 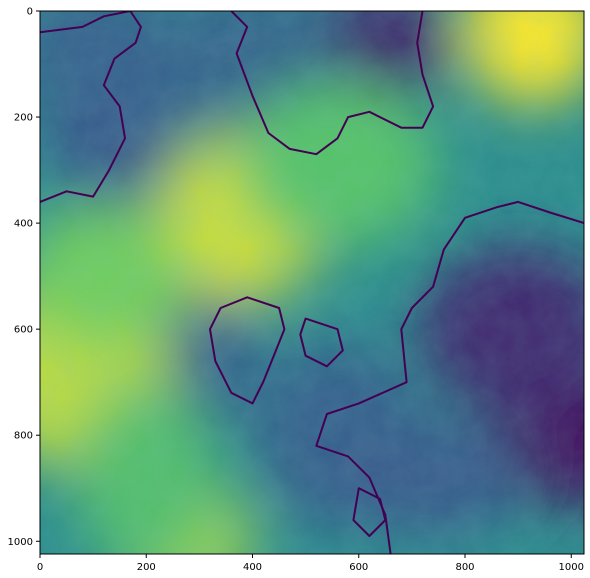 I want to click on x-tick-label: 0, so click(x=40, y=567).